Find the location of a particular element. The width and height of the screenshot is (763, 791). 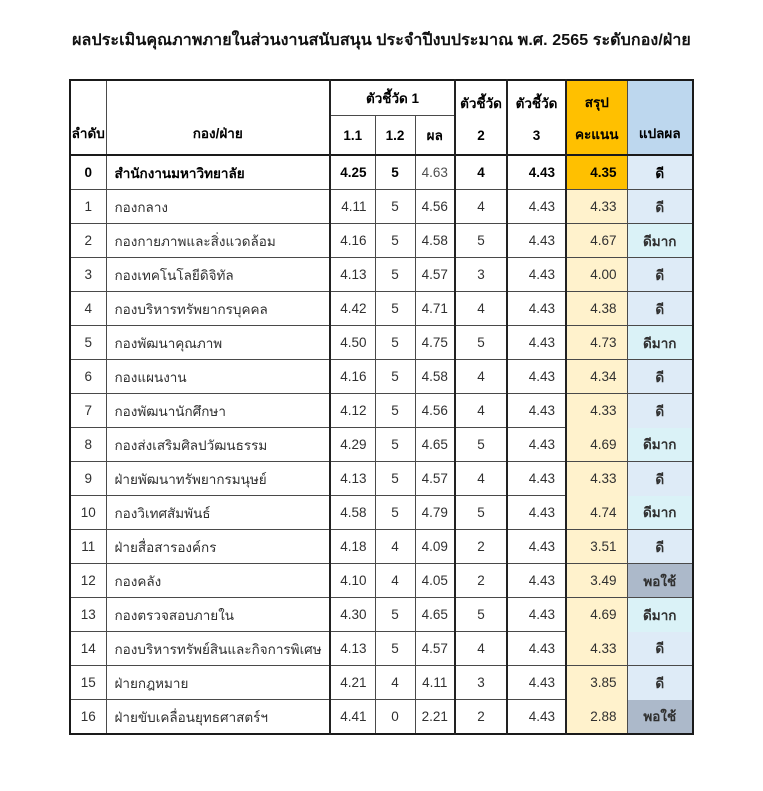

cell-indicator2: 5 is located at coordinates (481, 342).